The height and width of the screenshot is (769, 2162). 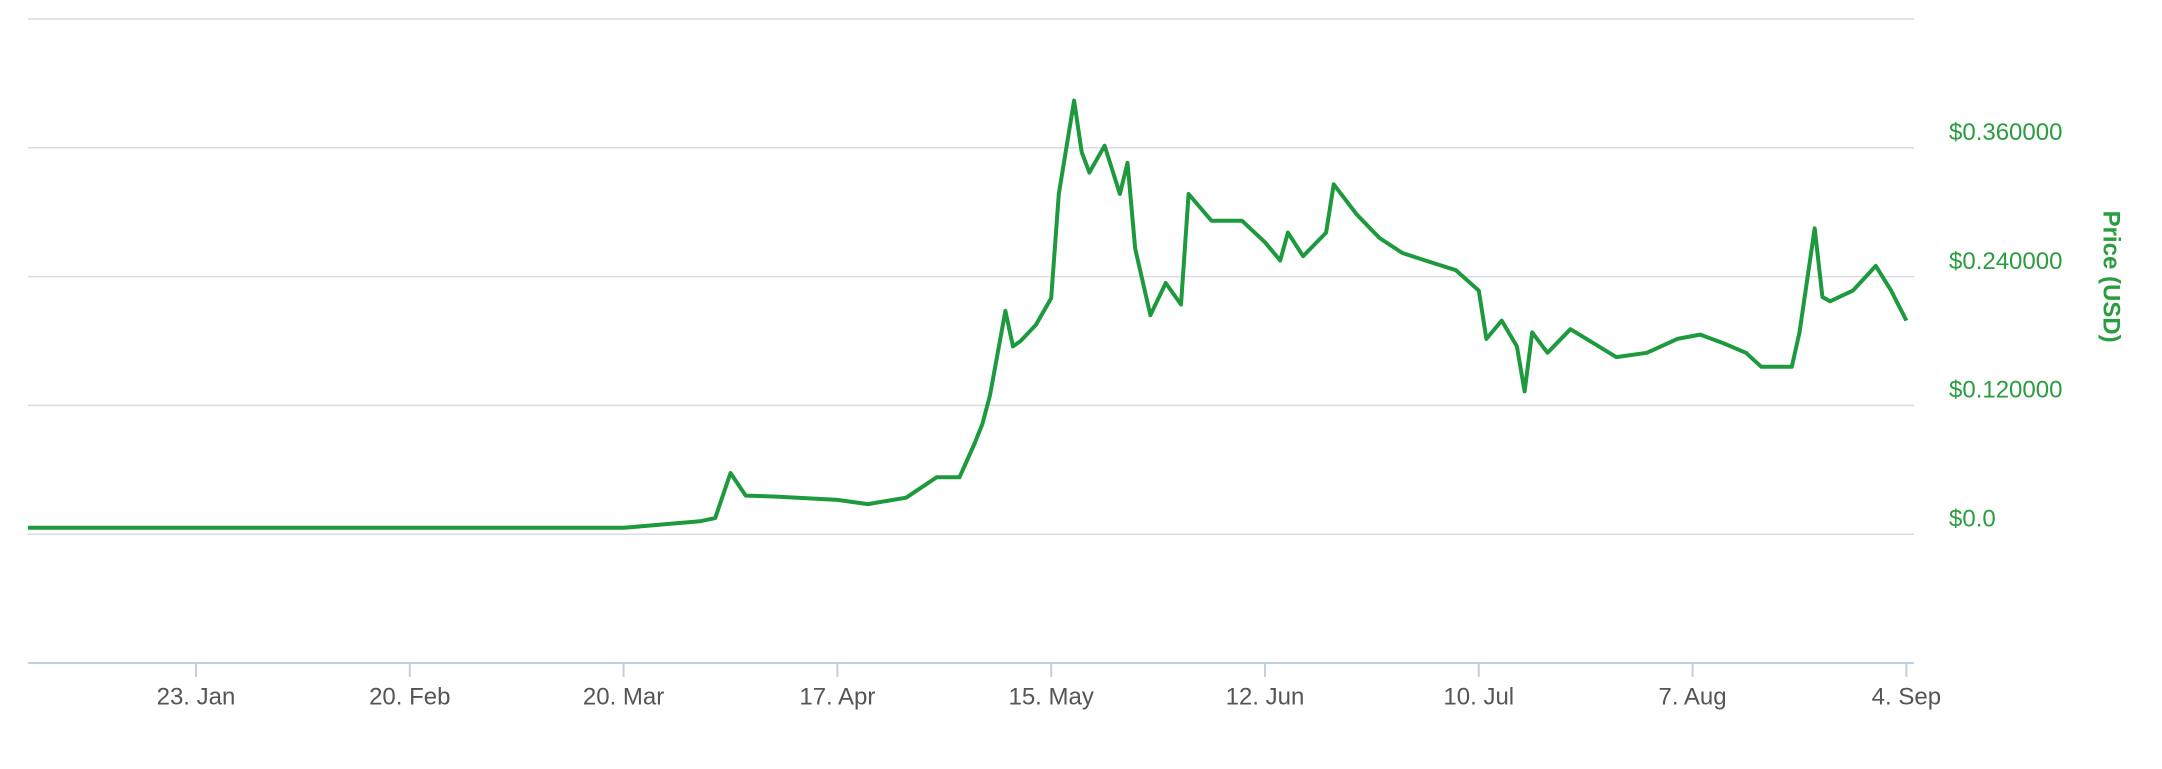 I want to click on x-tick-label: 20. Mar, so click(x=623, y=696).